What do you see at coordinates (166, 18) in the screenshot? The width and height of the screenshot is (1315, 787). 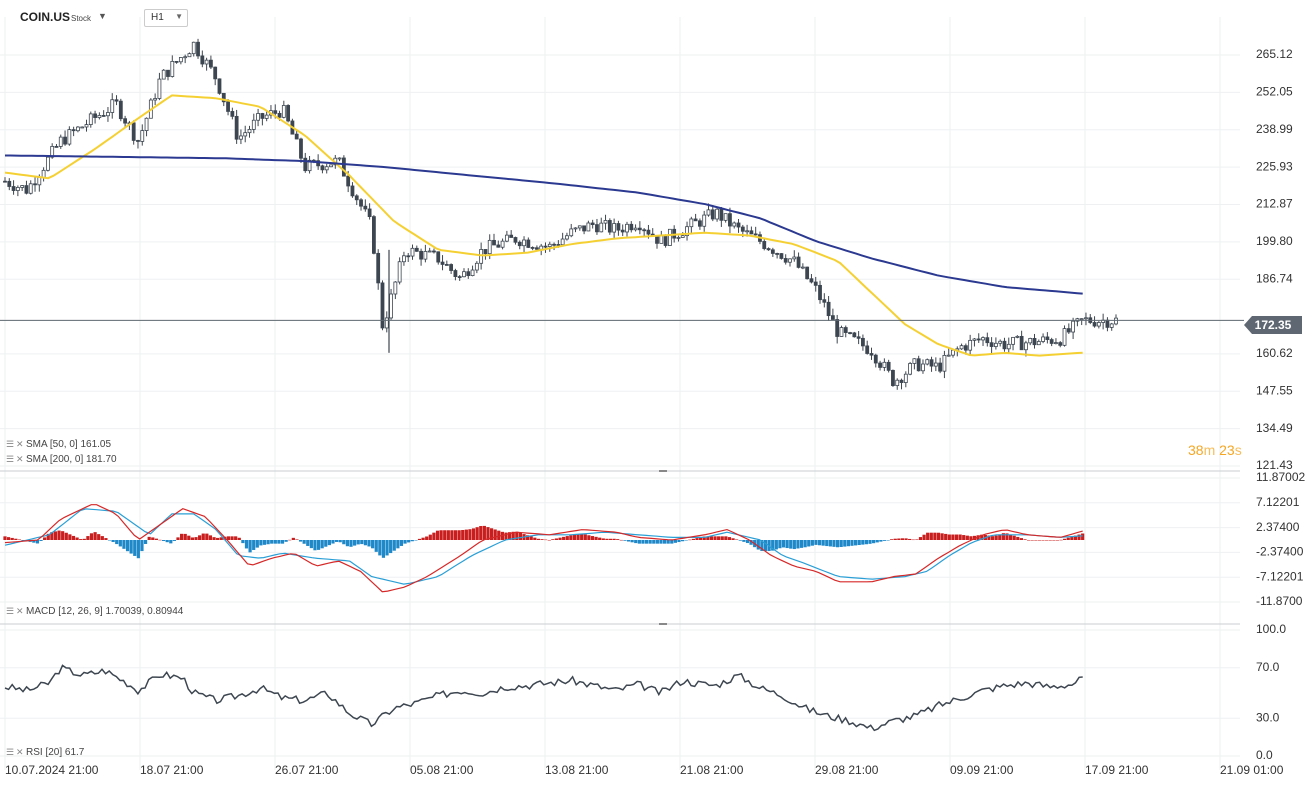 I see `timeframe-select: H1 ▼` at bounding box center [166, 18].